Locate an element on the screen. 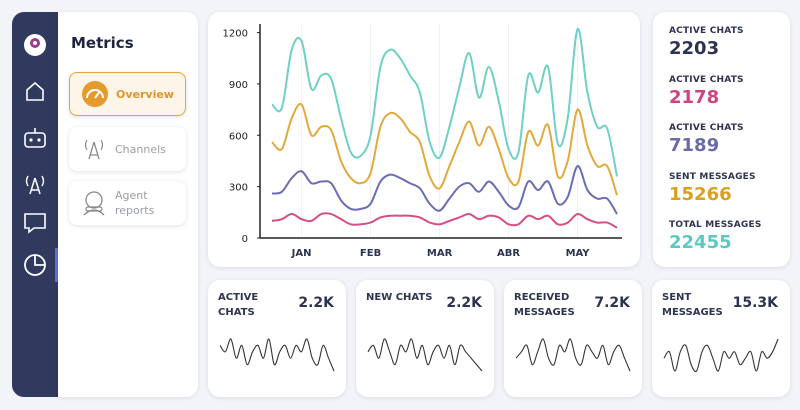 The height and width of the screenshot is (410, 800). agent-icon is located at coordinates (94, 203).